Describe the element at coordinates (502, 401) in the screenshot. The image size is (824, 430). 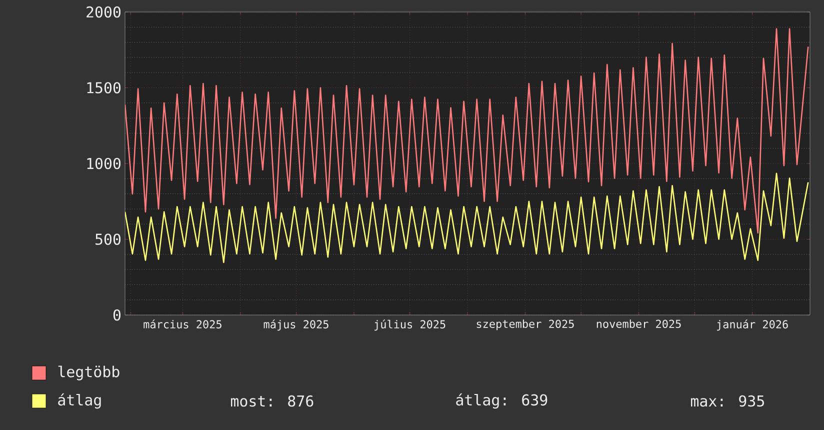
I see `text: átlag: 639` at that location.